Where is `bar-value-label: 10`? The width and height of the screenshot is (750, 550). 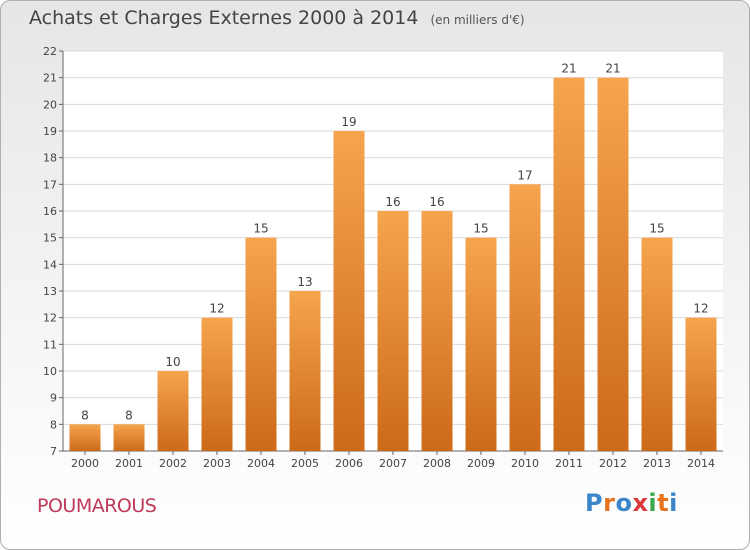 bar-value-label: 10 is located at coordinates (172, 362).